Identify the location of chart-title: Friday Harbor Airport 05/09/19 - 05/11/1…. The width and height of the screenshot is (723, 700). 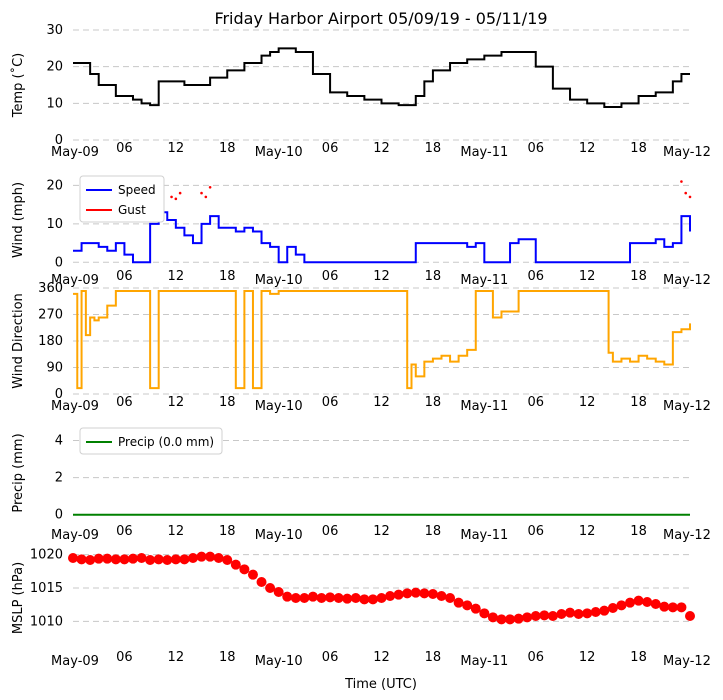
(380, 18).